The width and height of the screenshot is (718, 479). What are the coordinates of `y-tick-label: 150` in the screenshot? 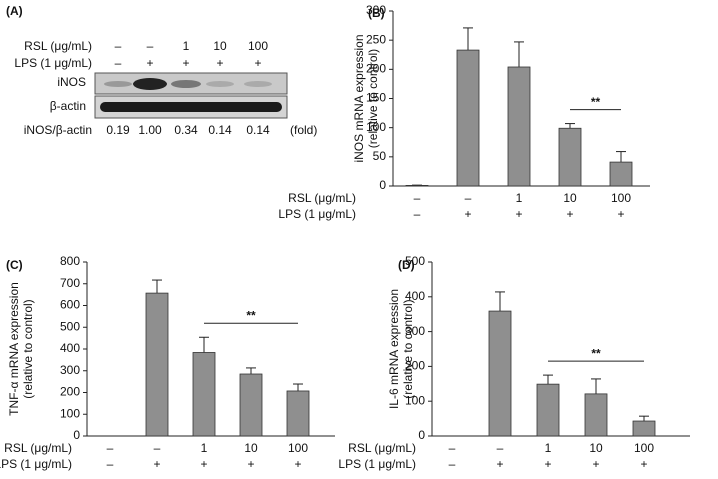 It's located at (376, 98).